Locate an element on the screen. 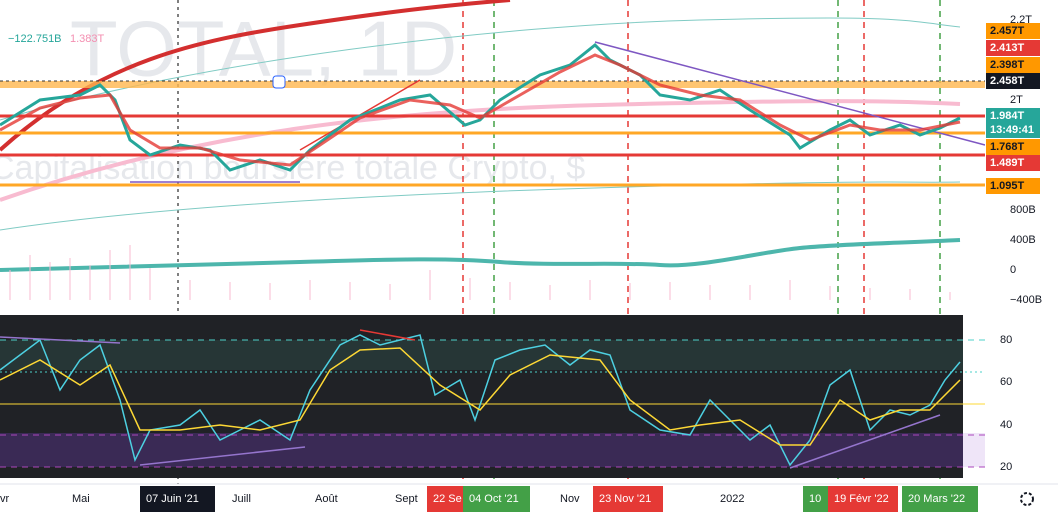 This screenshot has height=519, width=1058. time-marker-label: 04 Oct '21 is located at coordinates (494, 499).